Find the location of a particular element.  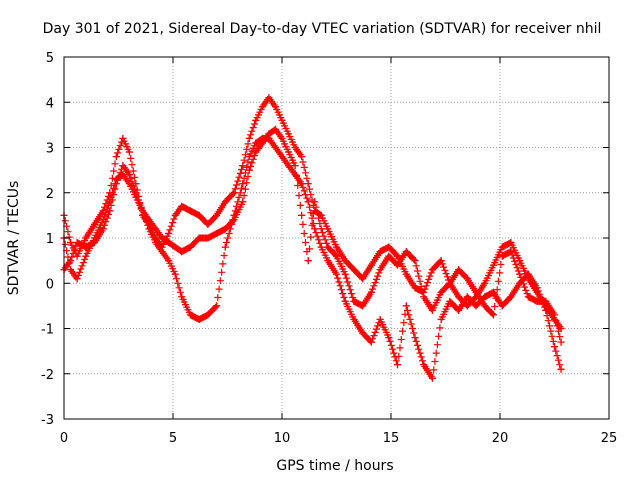

y-axis-label: SDTVAR / TECUs is located at coordinates (14, 238).